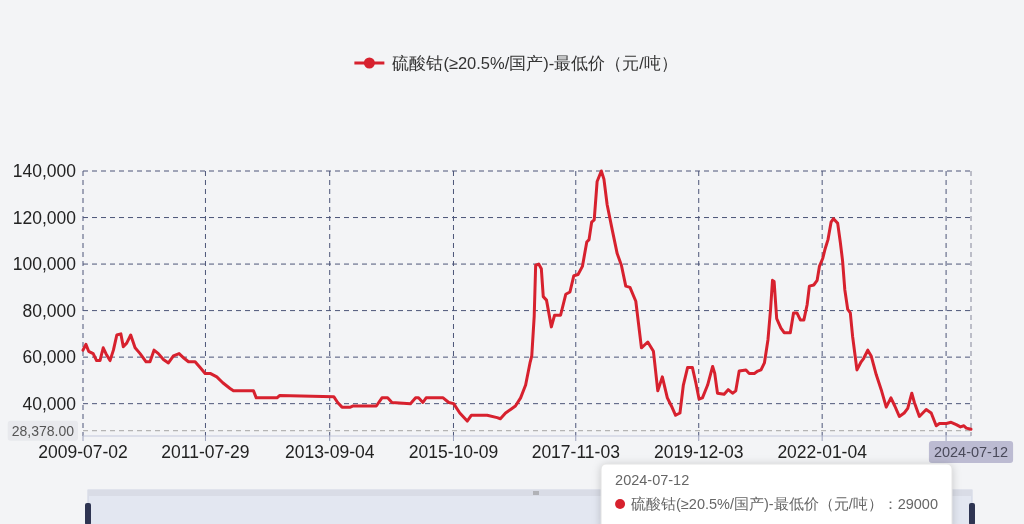  Describe the element at coordinates (83, 452) in the screenshot. I see `x-tick-label: 2009-07-02` at that location.